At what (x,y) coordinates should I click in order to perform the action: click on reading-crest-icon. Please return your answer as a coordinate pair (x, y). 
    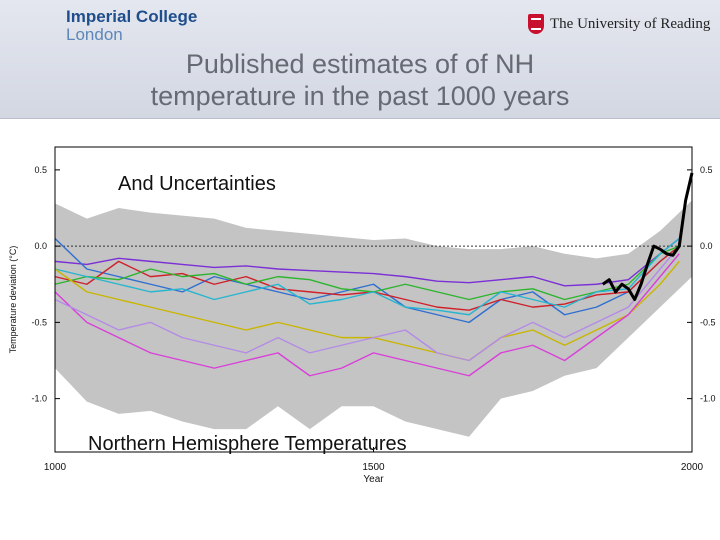
    Looking at the image, I should click on (536, 24).